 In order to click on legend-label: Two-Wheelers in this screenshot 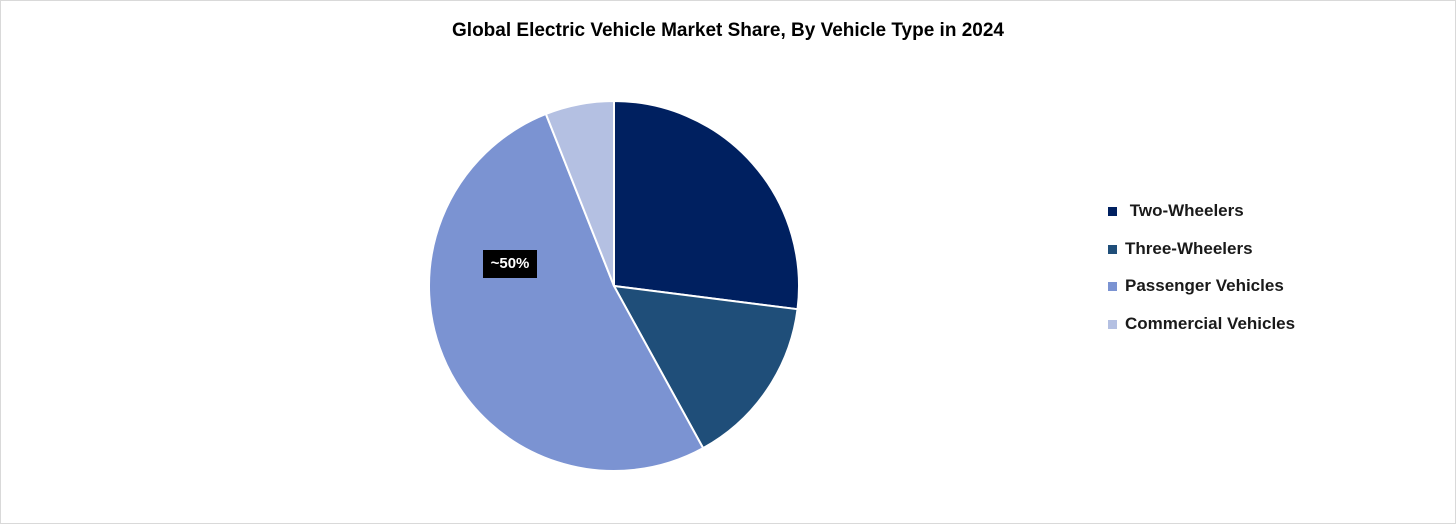, I will do `click(1184, 210)`.